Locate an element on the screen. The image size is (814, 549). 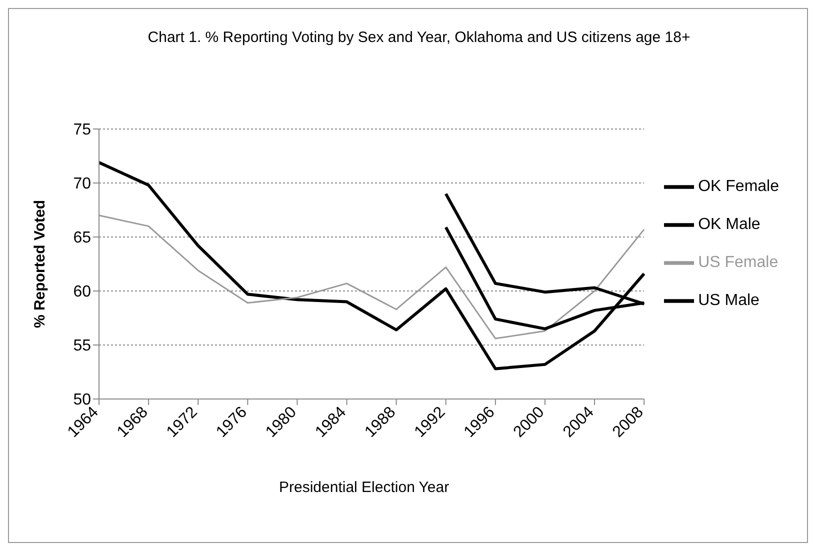
legend-label: OK Male is located at coordinates (729, 224).